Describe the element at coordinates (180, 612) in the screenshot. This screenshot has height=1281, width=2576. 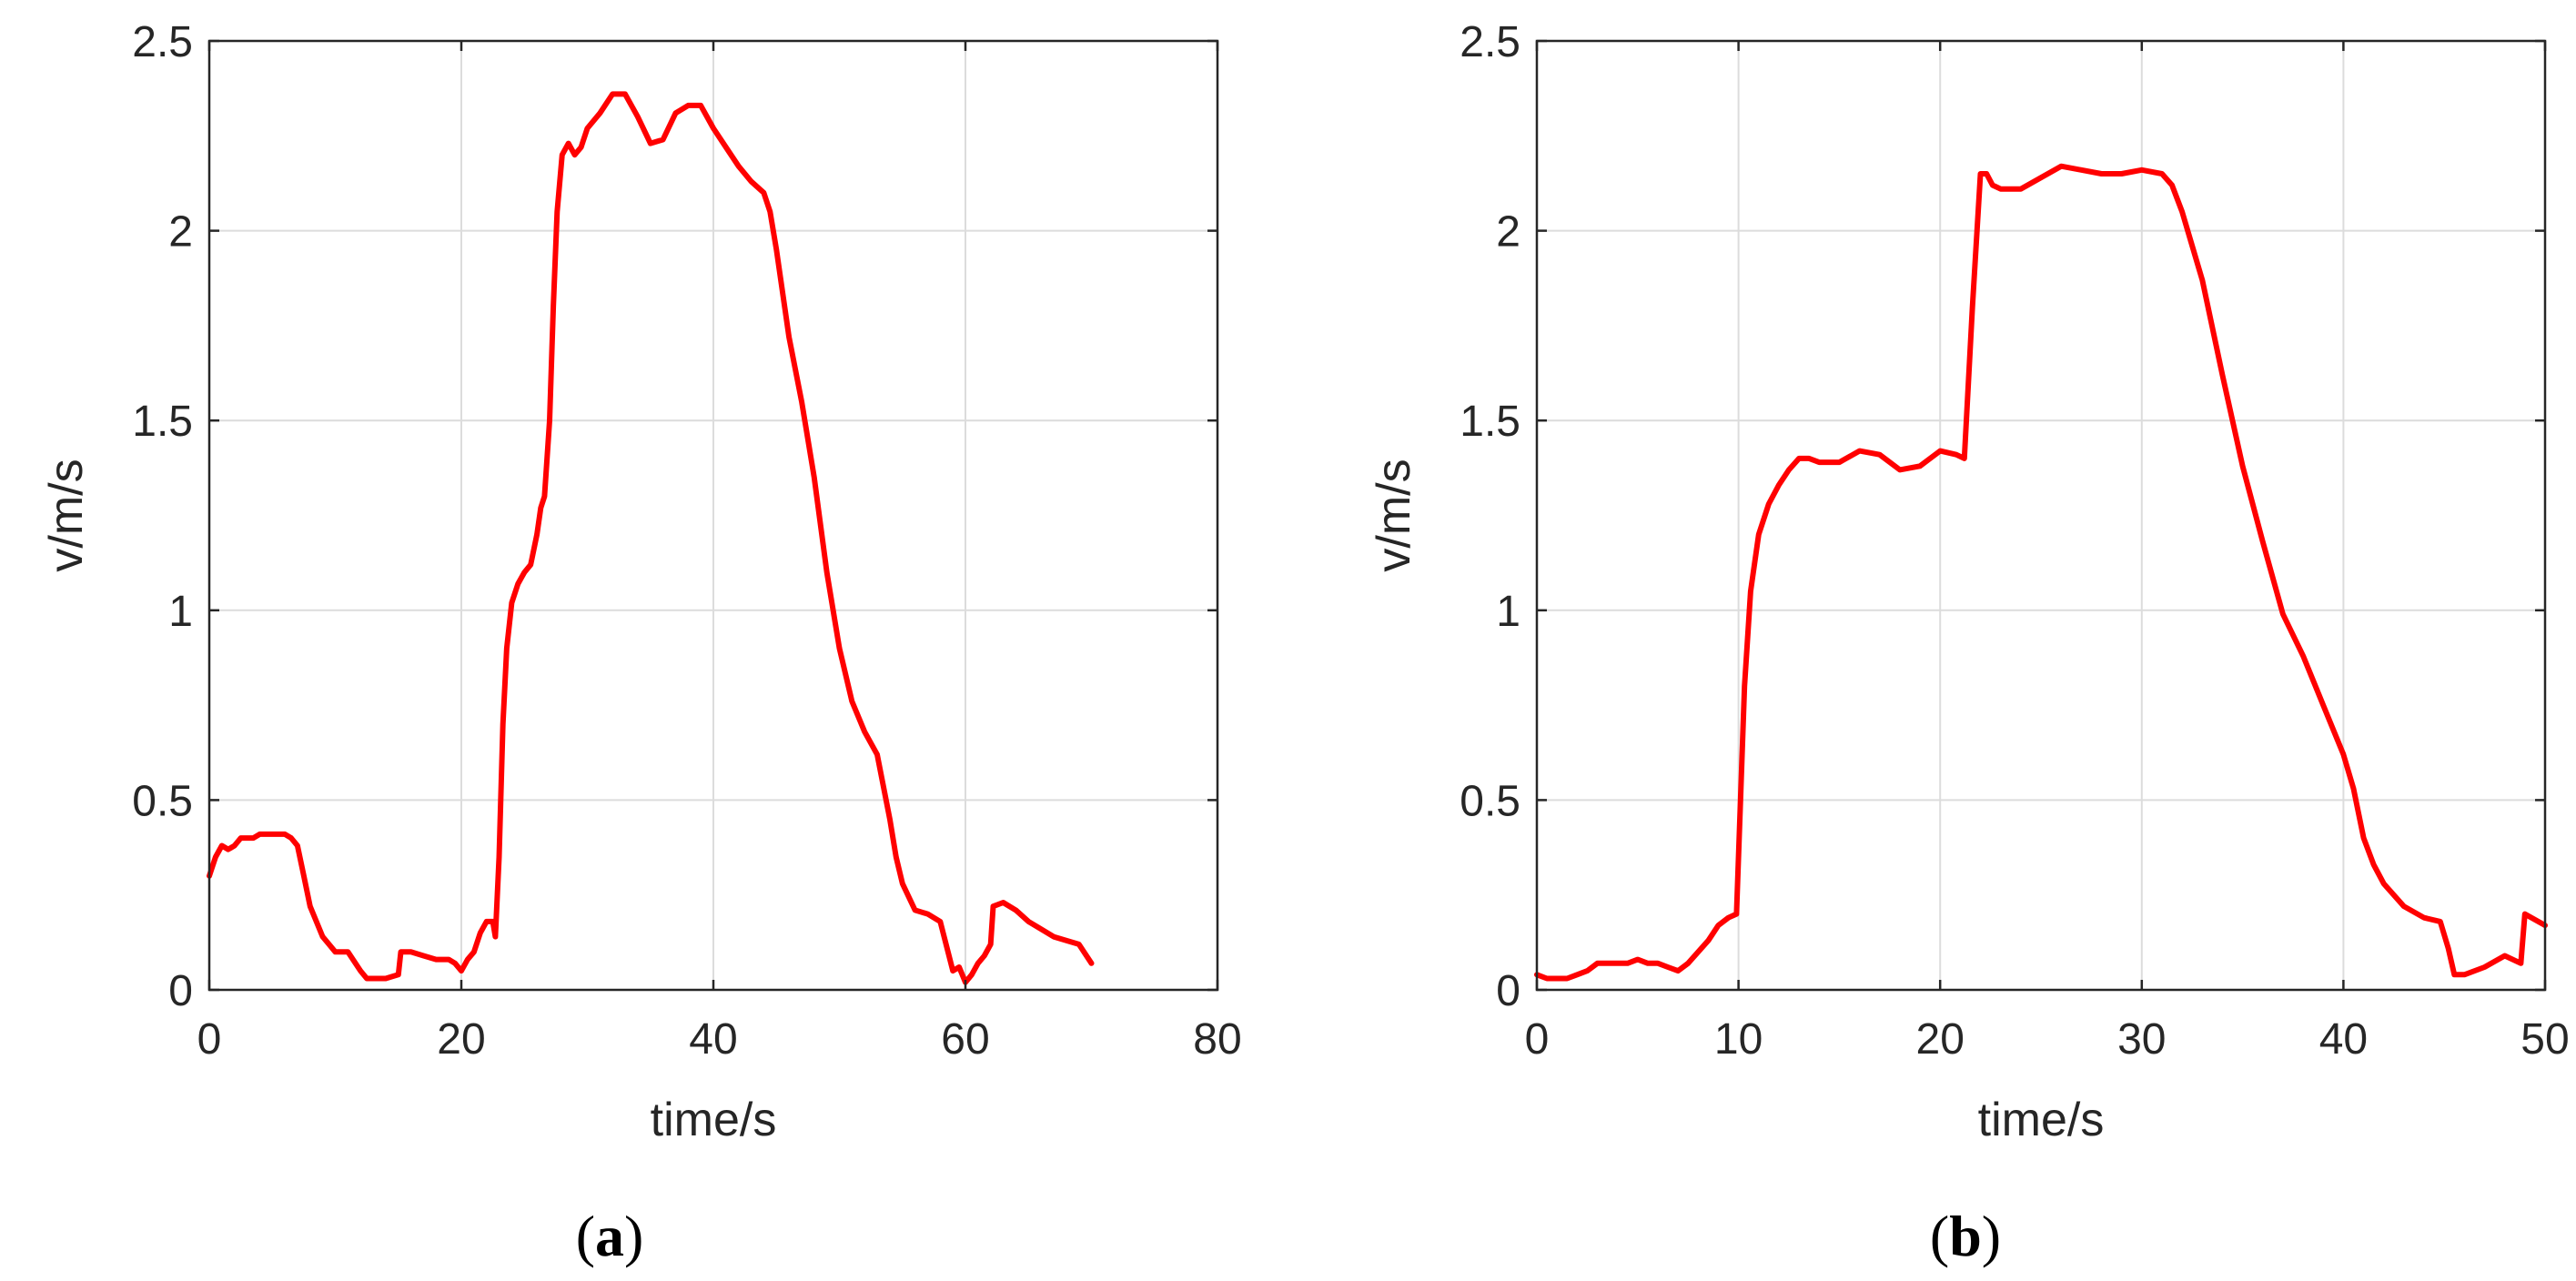
I see `y-tick-label-a-2: 1` at that location.